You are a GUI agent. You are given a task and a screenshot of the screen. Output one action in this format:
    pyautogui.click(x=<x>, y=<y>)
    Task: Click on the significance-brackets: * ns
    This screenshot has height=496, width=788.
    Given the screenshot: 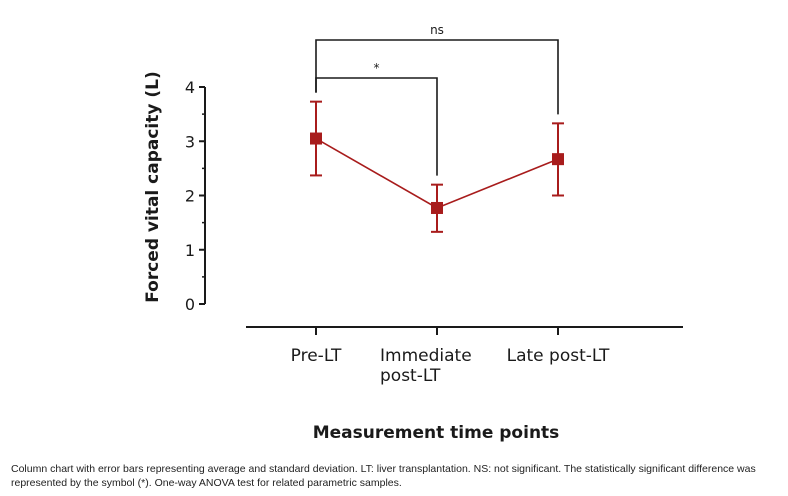 What is the action you would take?
    pyautogui.click(x=437, y=99)
    